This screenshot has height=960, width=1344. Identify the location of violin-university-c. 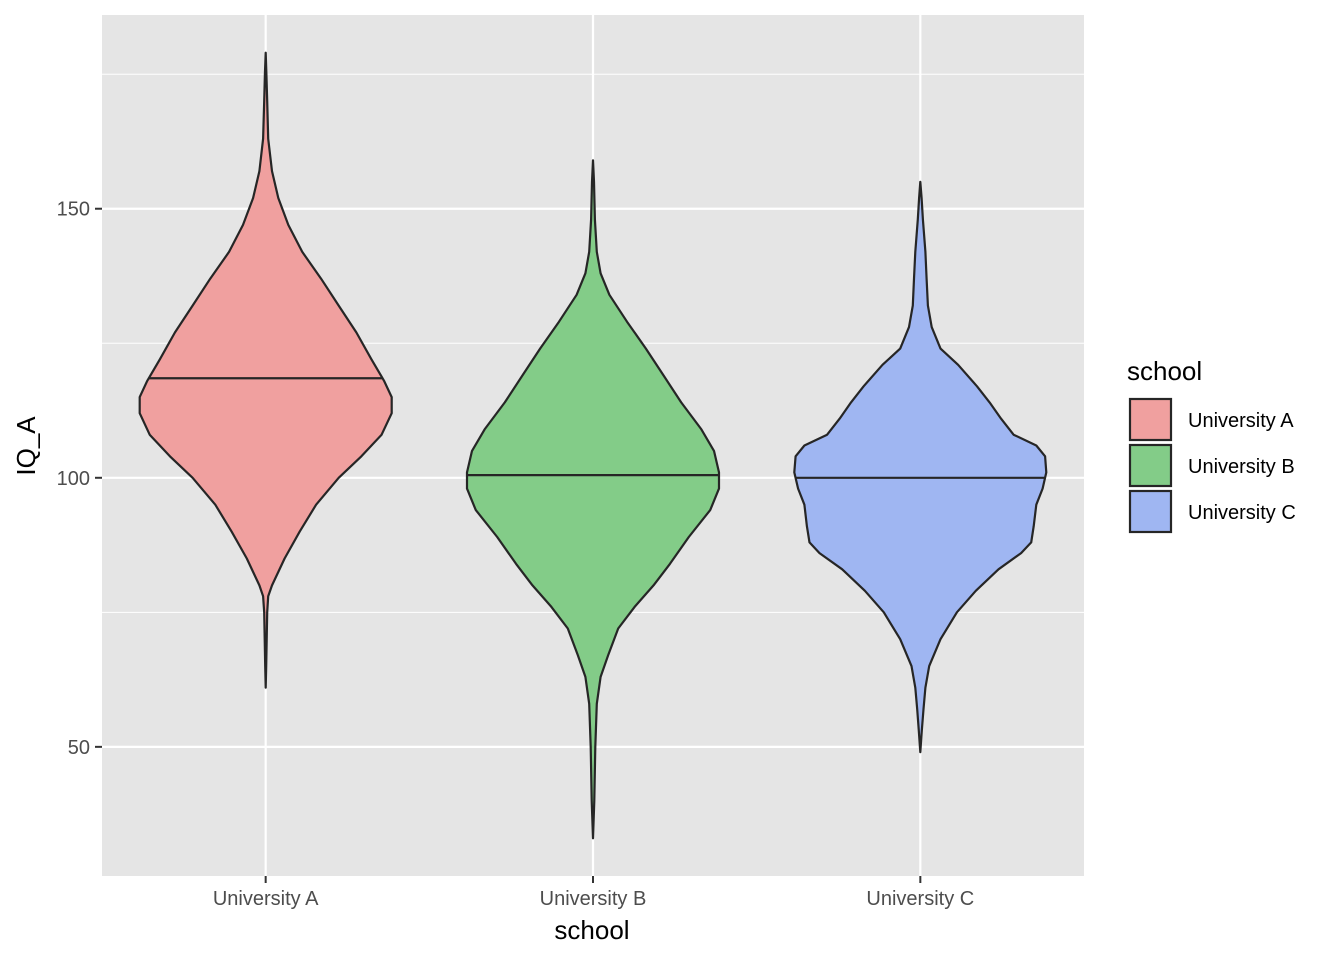
(920, 467).